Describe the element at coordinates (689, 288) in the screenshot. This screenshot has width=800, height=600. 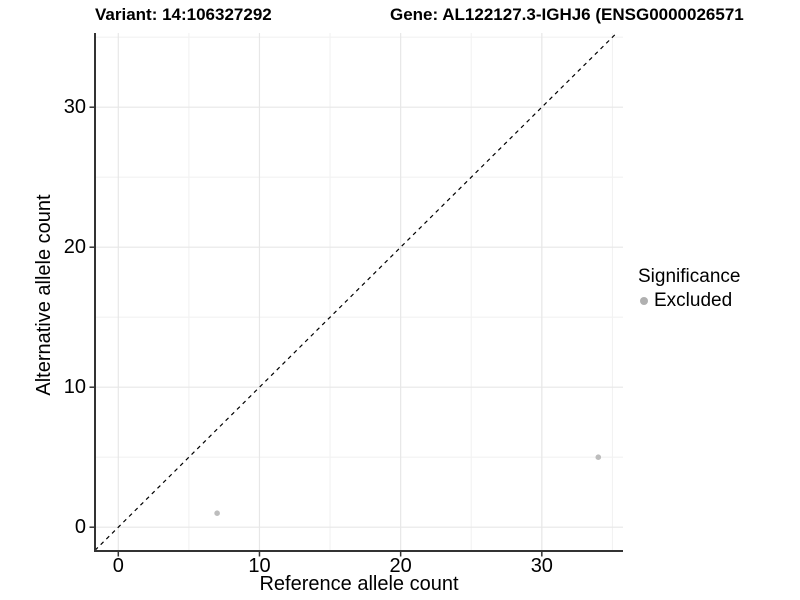
I see `legend: Significance Excluded` at that location.